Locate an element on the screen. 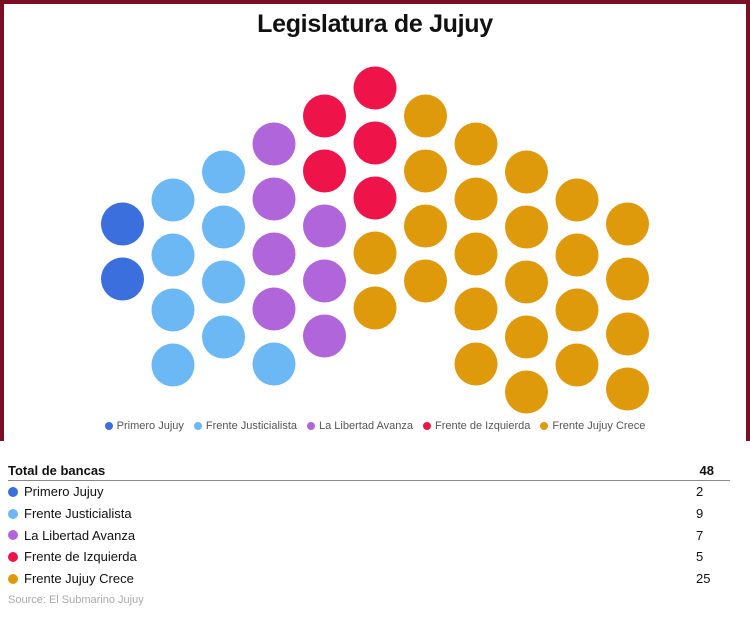  chart-title: Legislatura de Jujuy is located at coordinates (375, 24).